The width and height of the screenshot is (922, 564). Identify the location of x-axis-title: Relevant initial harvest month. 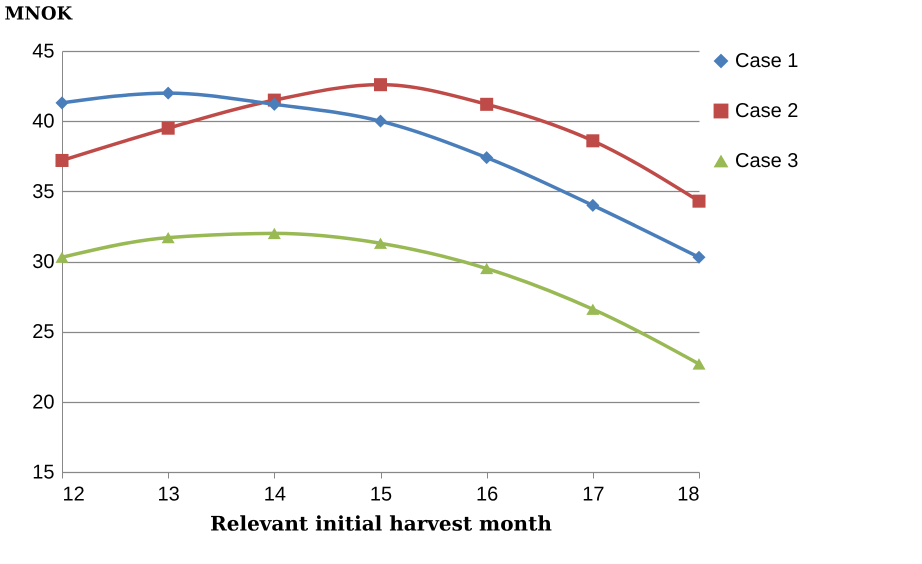
(381, 524).